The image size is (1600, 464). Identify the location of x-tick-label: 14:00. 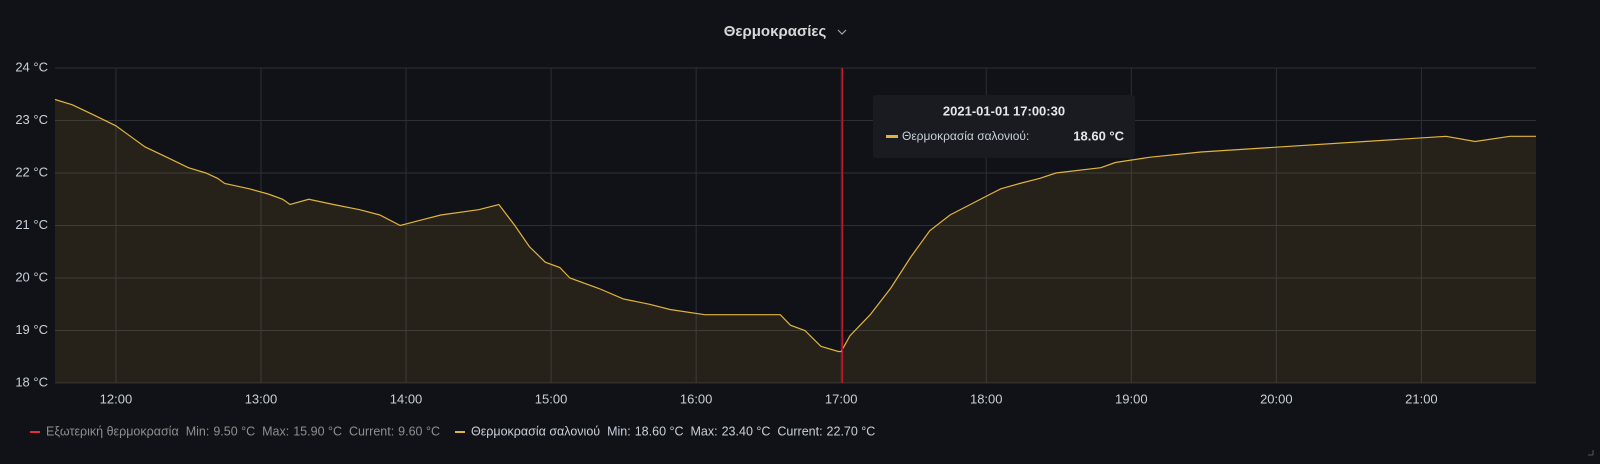
(406, 398).